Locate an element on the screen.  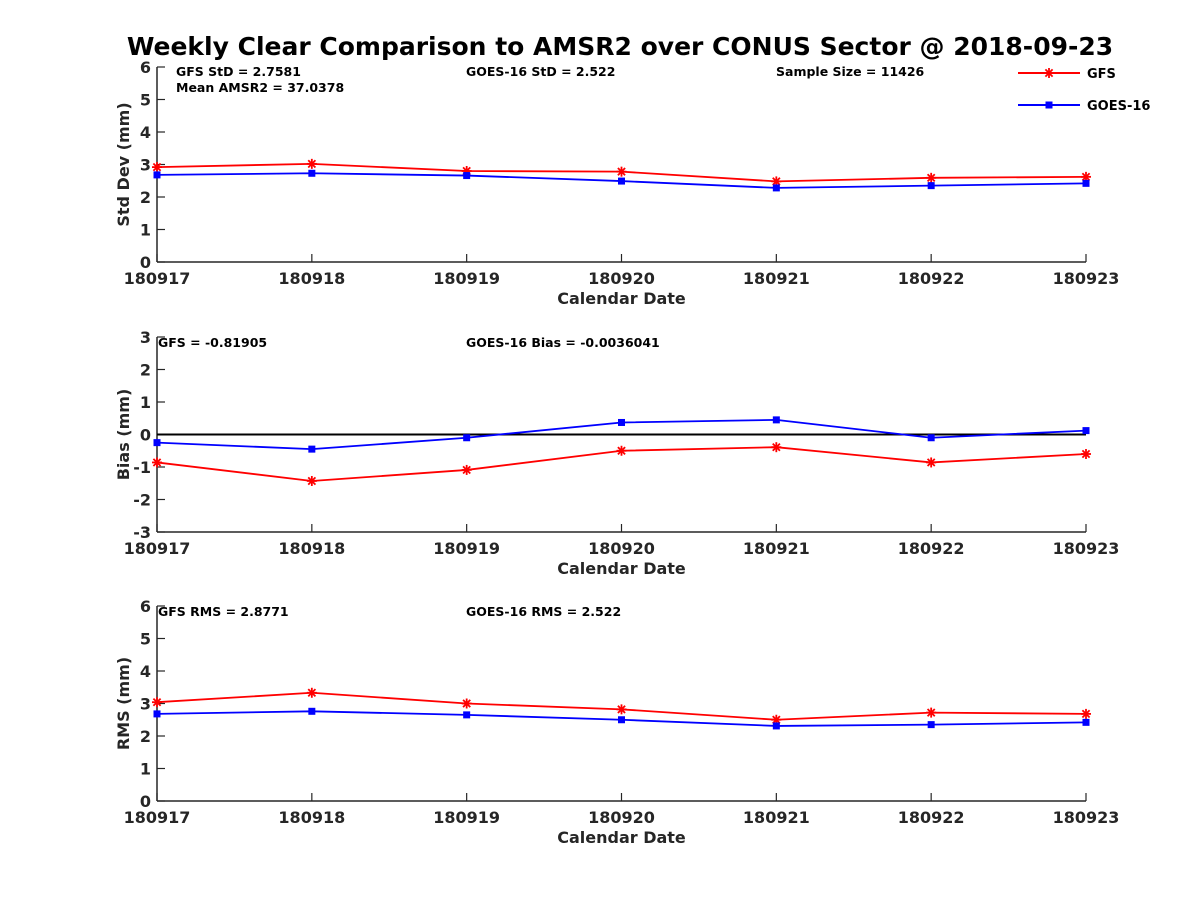
y-tick-label: 4 is located at coordinates (145, 671).